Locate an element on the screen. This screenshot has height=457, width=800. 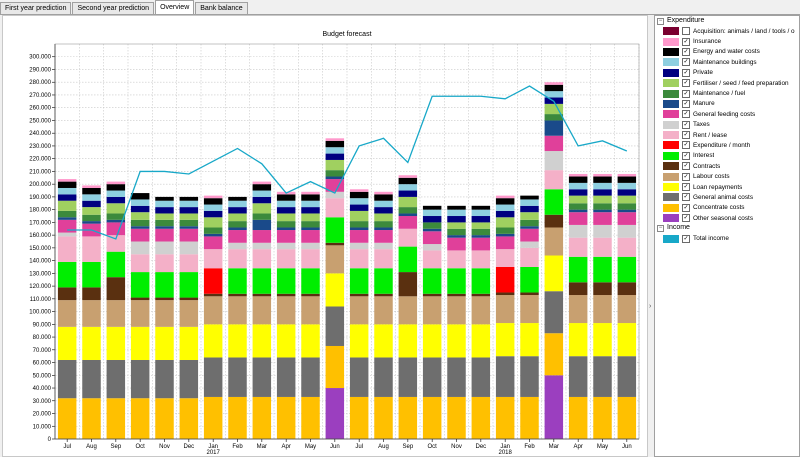
legend-item: ✓ Maintenance / fuel is located at coordinates (727, 93).